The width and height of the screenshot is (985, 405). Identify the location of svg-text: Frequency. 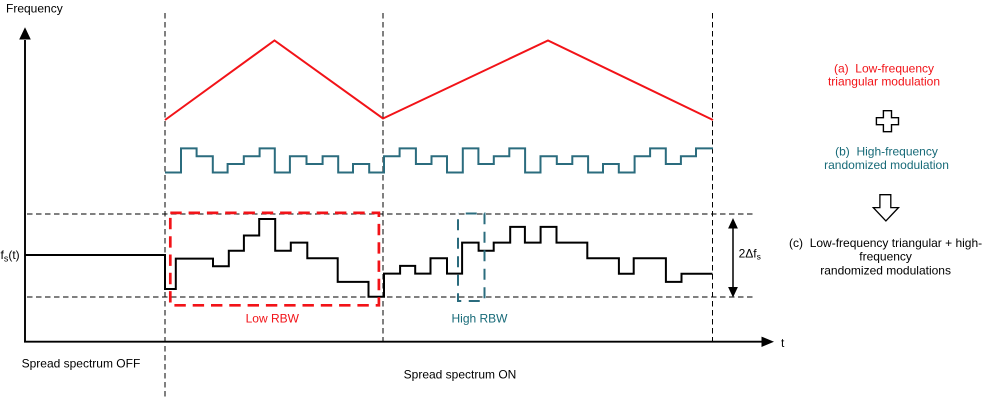
(34, 9).